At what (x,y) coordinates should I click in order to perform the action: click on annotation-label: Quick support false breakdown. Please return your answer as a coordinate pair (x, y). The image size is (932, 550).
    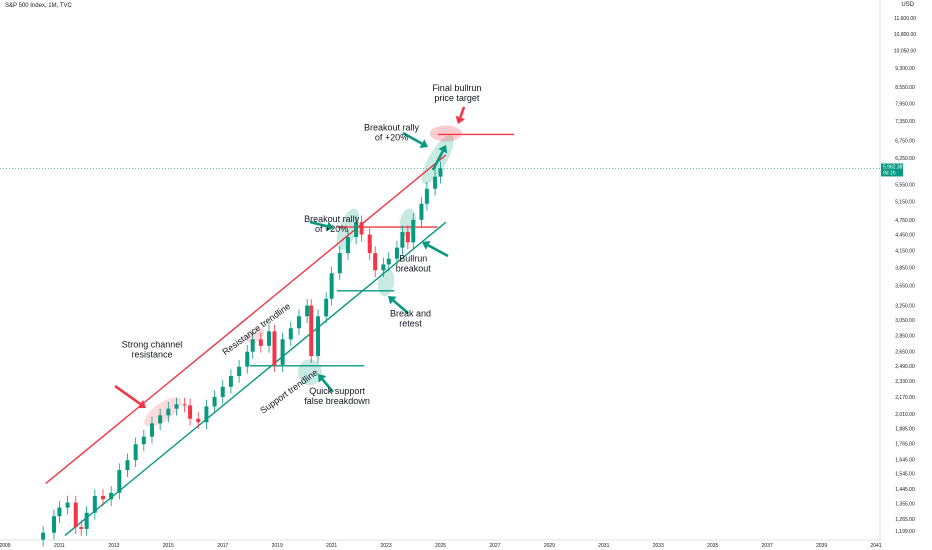
    Looking at the image, I should click on (337, 396).